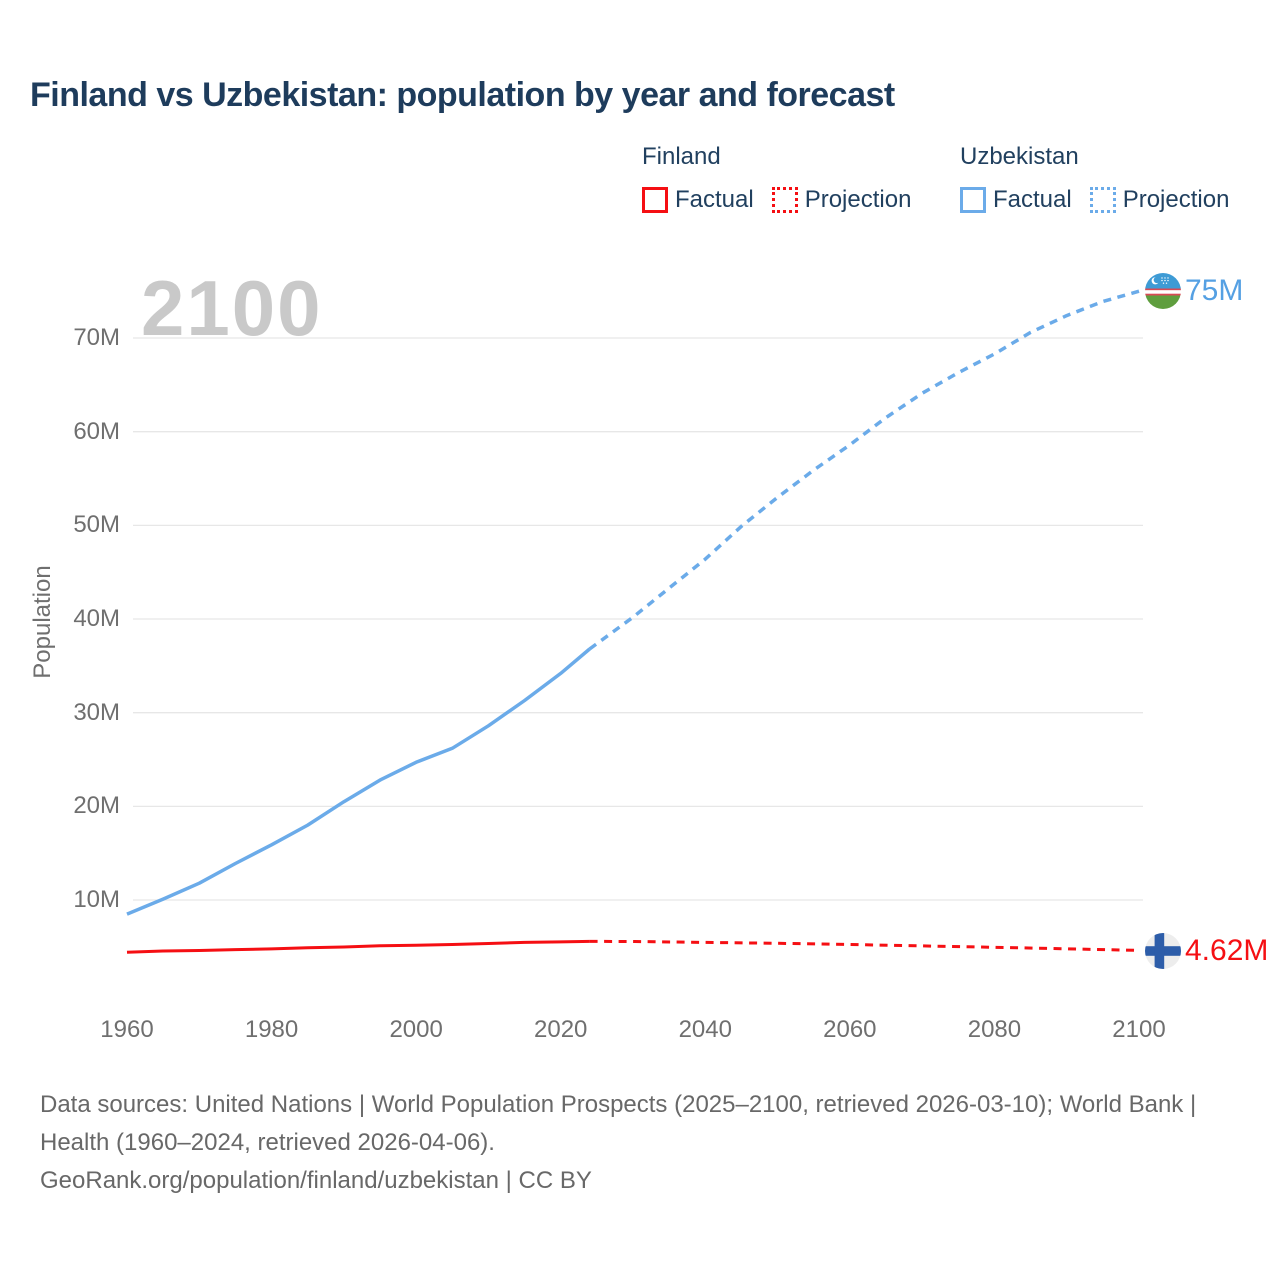 This screenshot has height=1280, width=1280. What do you see at coordinates (864, 470) in the screenshot?
I see `series-uzbekistan-projection` at bounding box center [864, 470].